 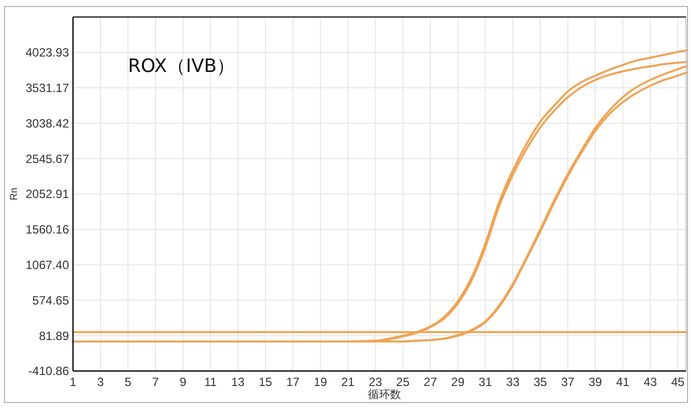 What do you see at coordinates (485, 382) in the screenshot?
I see `x-tick-label: 31` at bounding box center [485, 382].